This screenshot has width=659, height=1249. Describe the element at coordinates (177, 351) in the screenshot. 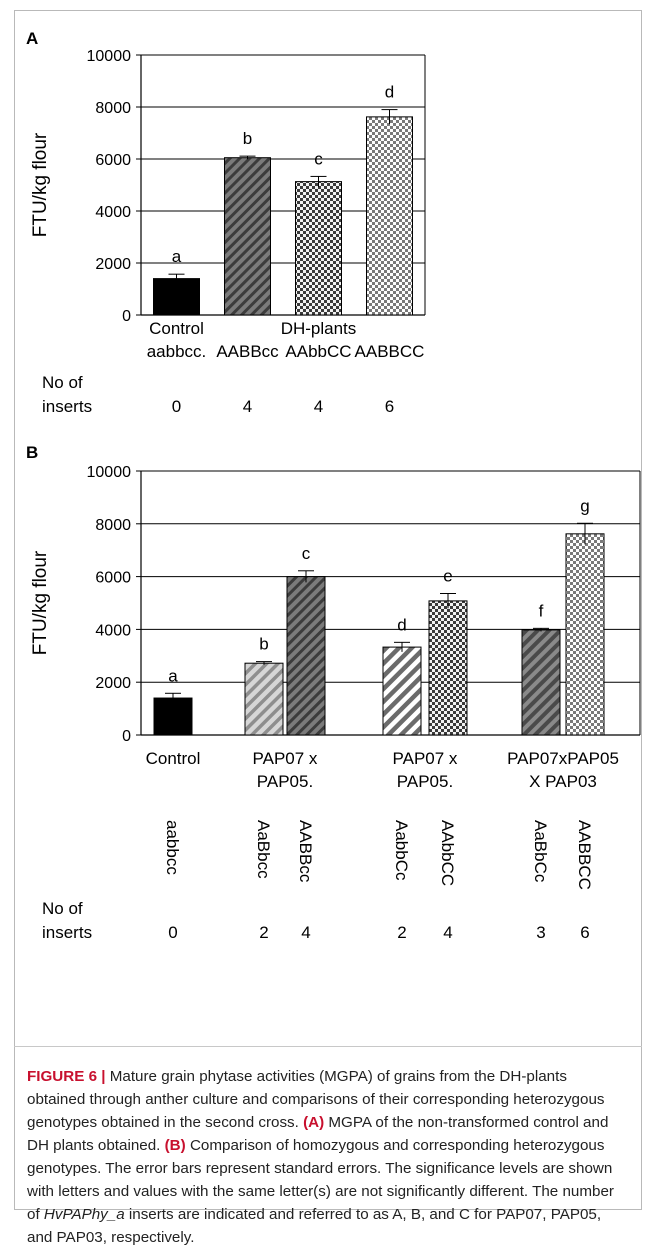

I see `x-category-label: aabbcc.` at that location.